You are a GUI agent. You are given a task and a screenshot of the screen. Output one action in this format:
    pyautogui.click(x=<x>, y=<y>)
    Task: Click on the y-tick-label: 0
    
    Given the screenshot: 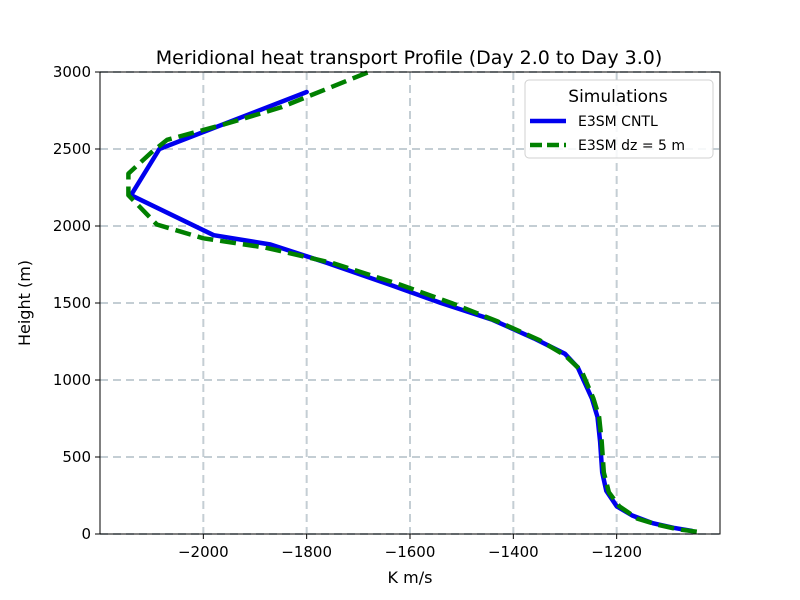 What is the action you would take?
    pyautogui.click(x=86, y=534)
    